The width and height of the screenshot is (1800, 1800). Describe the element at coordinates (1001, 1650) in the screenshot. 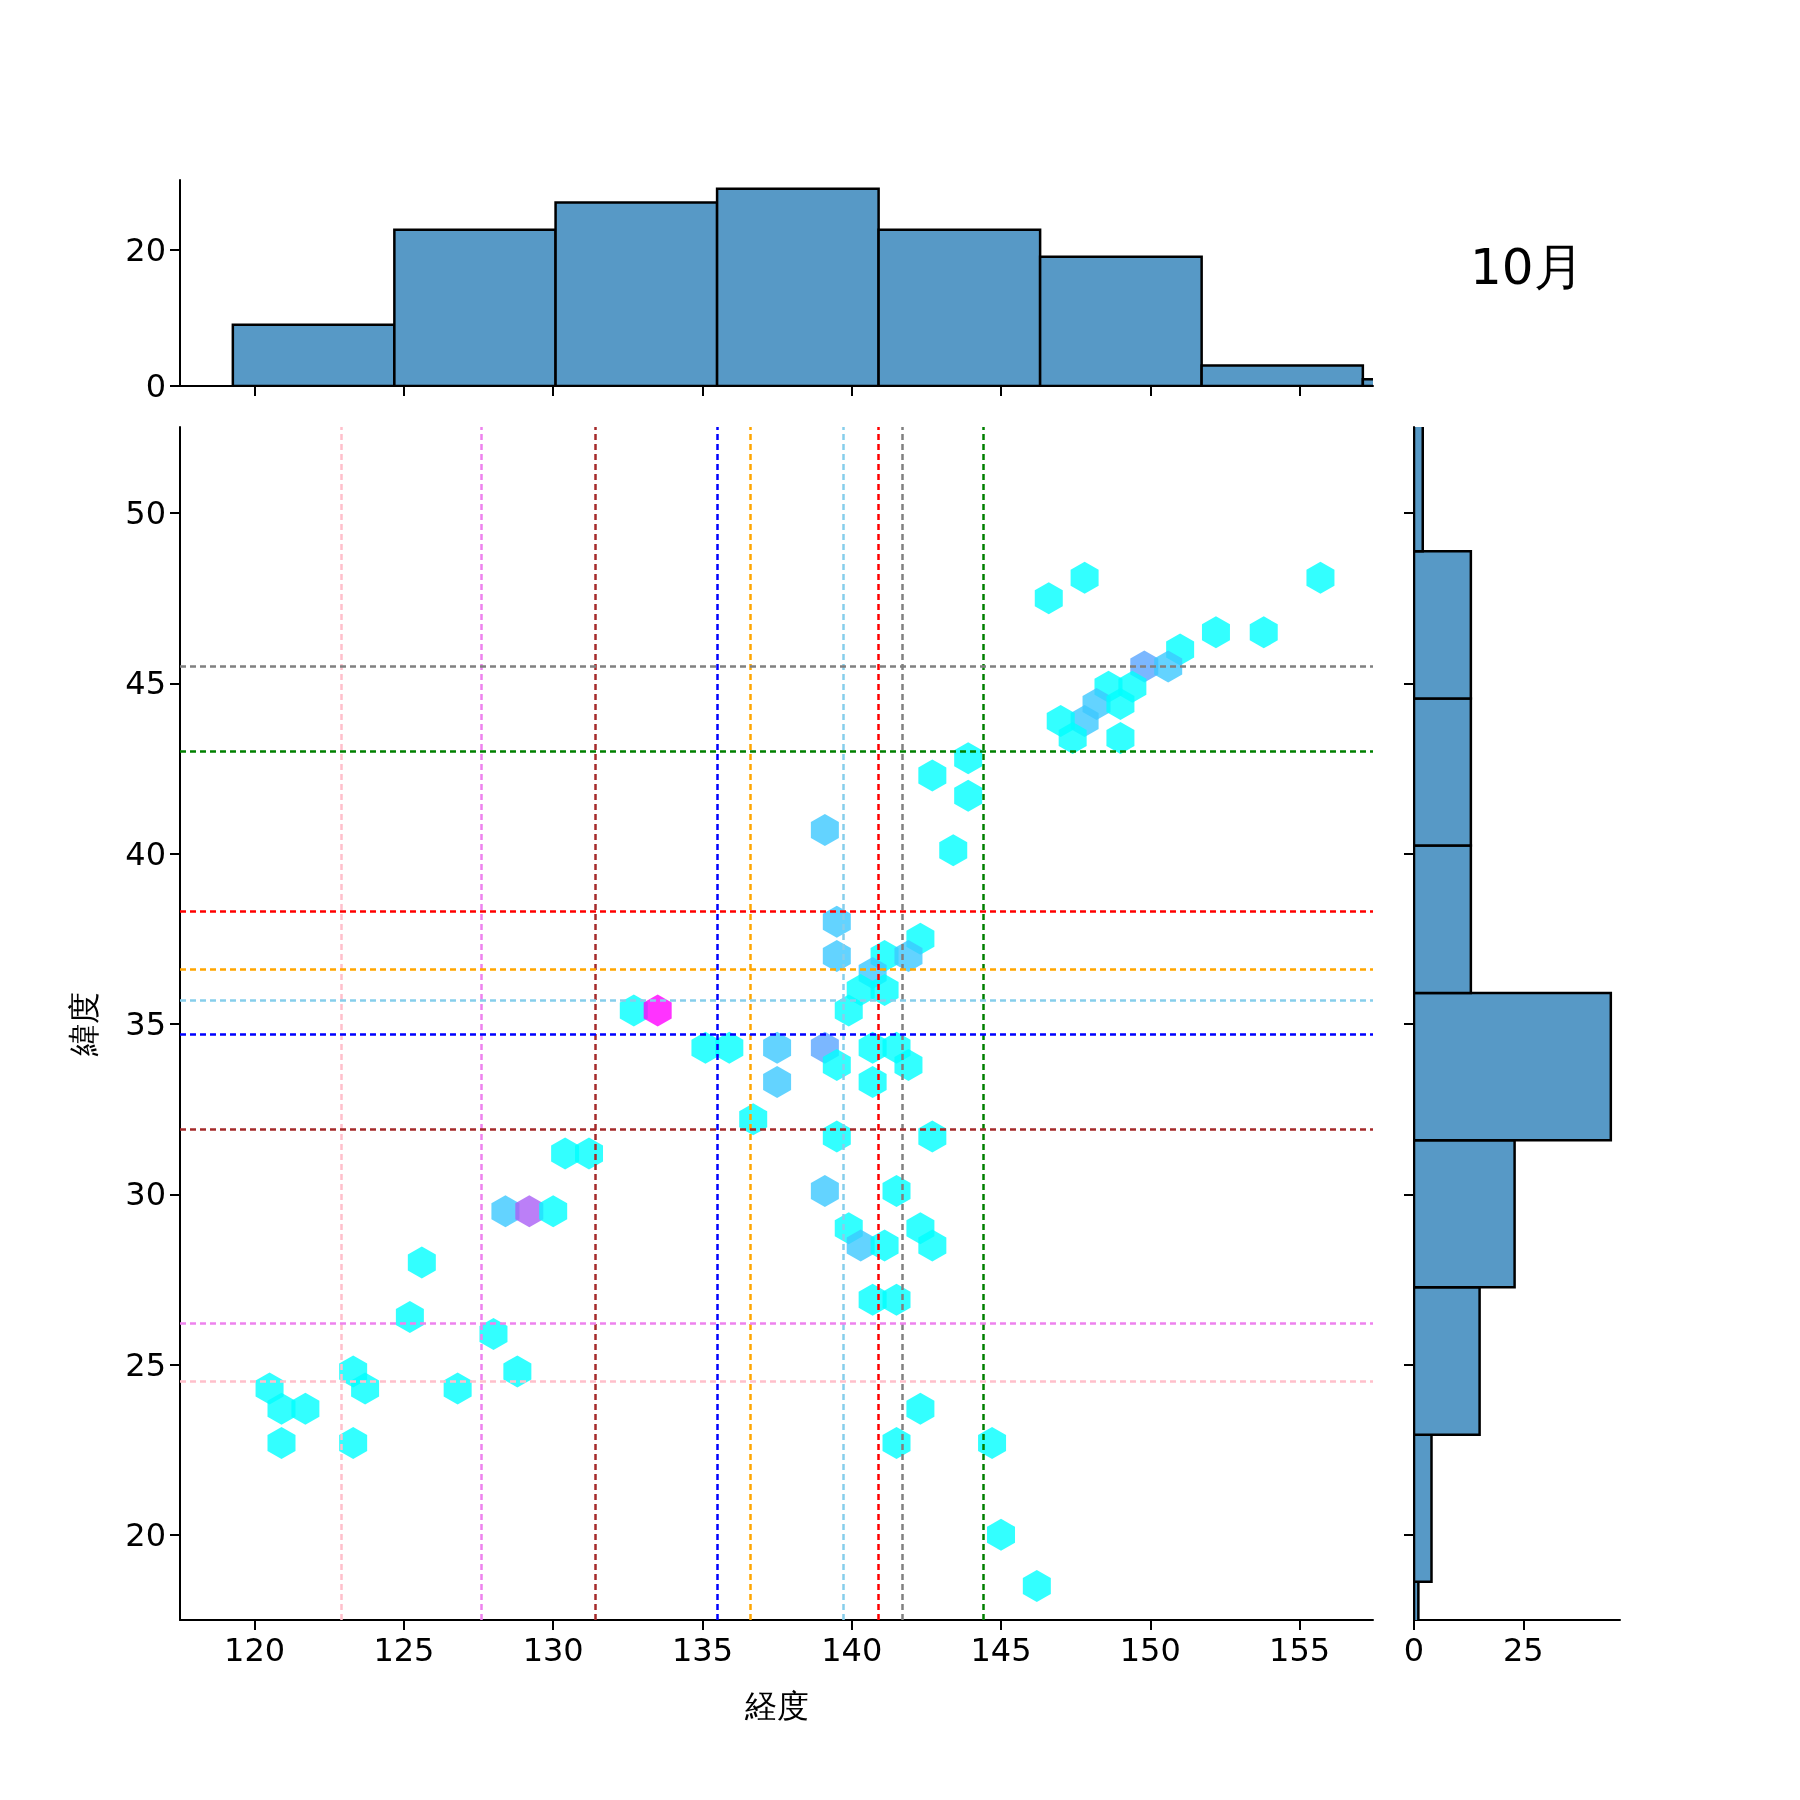

I see `x-tick-label: 145` at that location.